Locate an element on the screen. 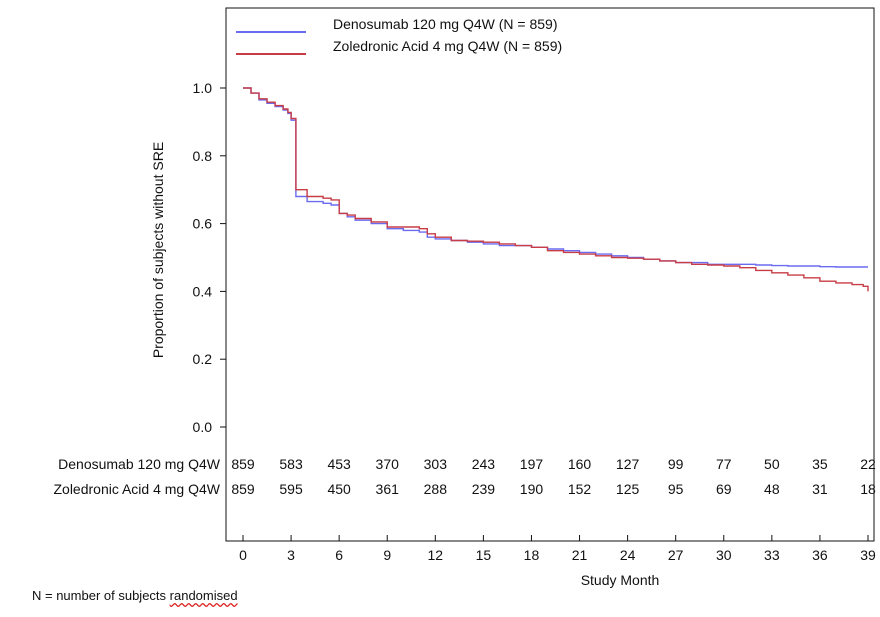 The height and width of the screenshot is (617, 880). y-axis: 0.0 0.2 0.4 0.6 0.8 1.0 is located at coordinates (209, 257).